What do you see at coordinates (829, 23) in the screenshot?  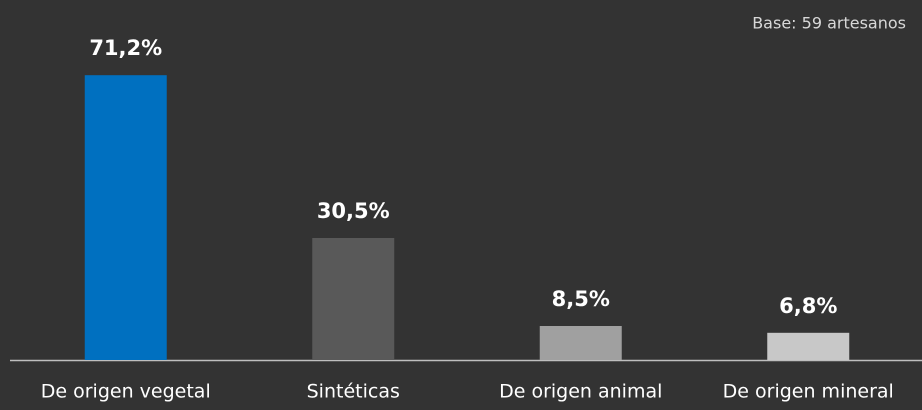 I see `annotation: Base: 59 artesanos` at bounding box center [829, 23].